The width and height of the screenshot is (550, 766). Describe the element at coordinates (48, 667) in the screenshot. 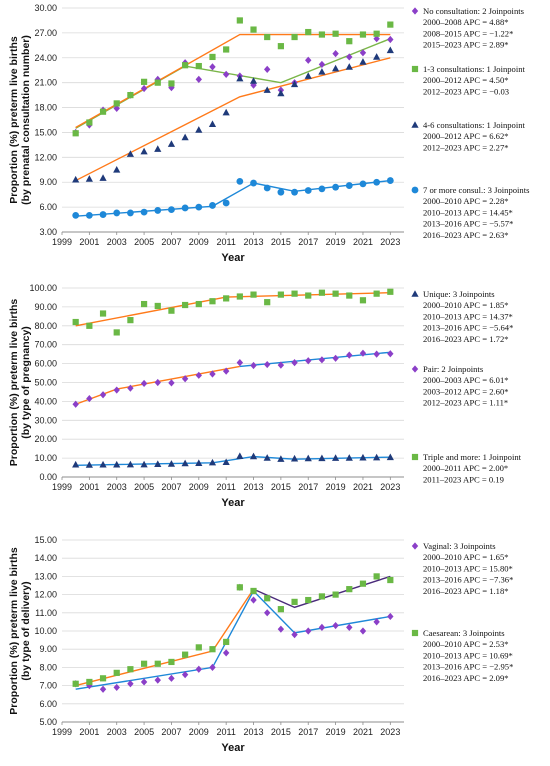

I see `y-tick-label: 8.00` at that location.